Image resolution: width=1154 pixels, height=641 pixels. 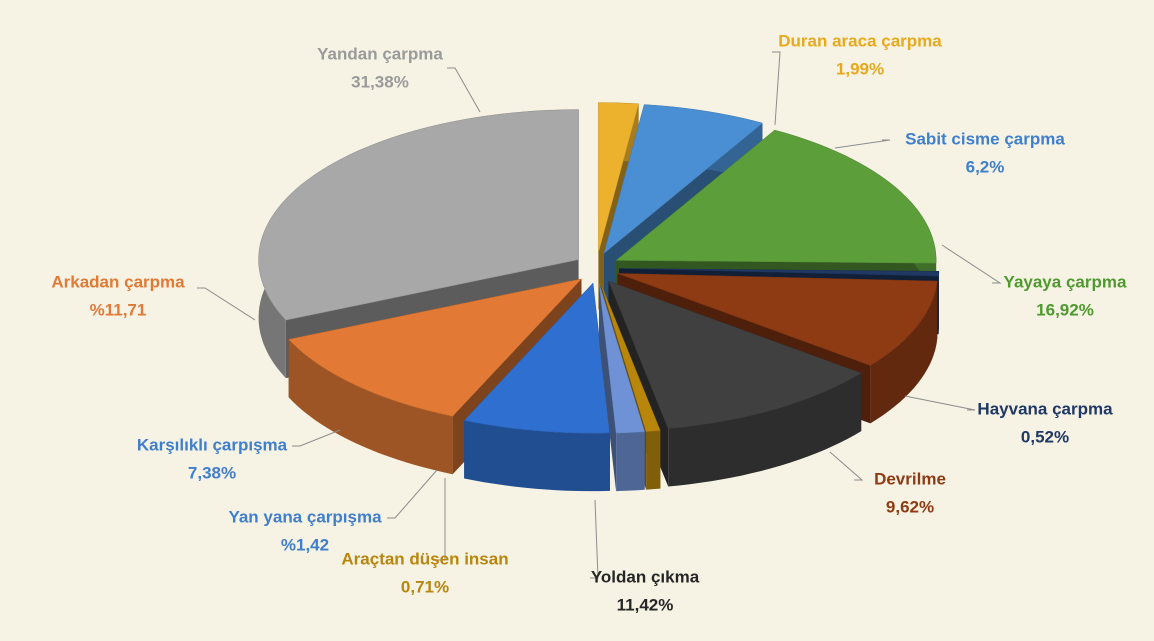 What do you see at coordinates (212, 472) in the screenshot?
I see `slice-value: 7,38%` at bounding box center [212, 472].